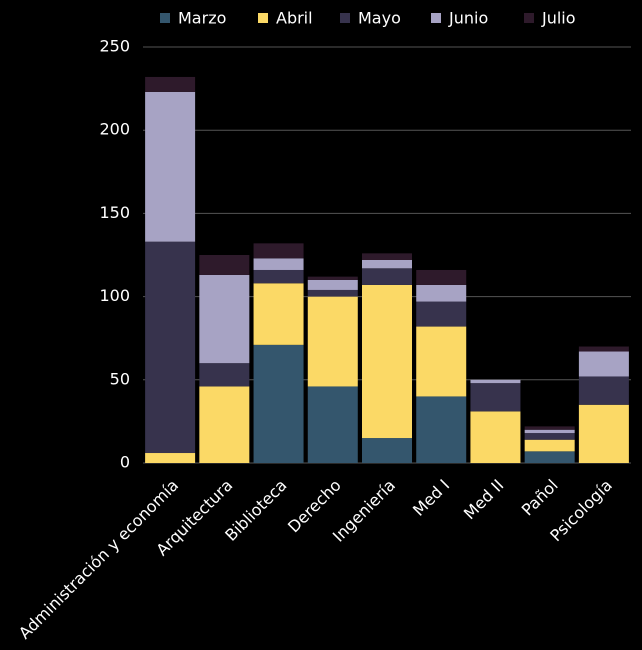  What do you see at coordinates (98, 559) in the screenshot?
I see `x-tick-label: Administración y economía` at bounding box center [98, 559].